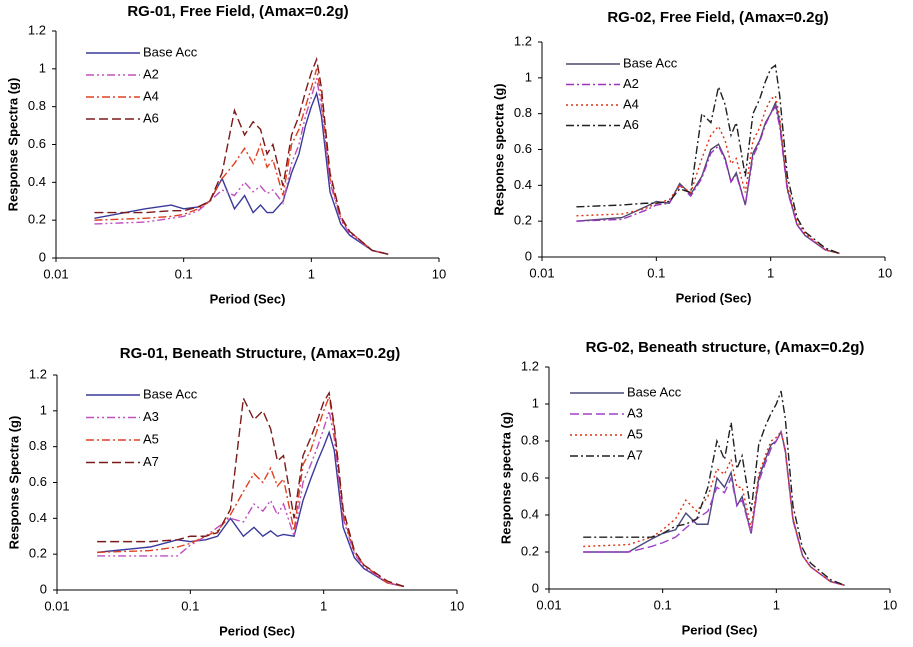 The width and height of the screenshot is (913, 647). I want to click on chart-title: RG-01, Free Field, (Amax=0.2g), so click(237, 11).